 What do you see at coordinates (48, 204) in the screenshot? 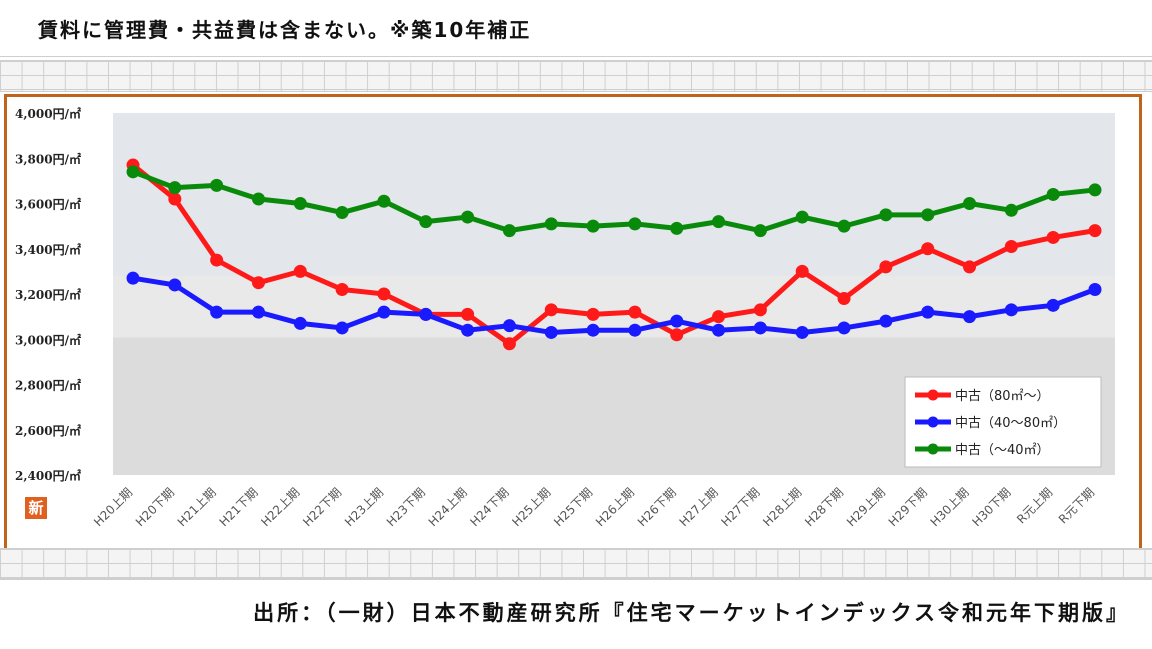
I see `y-tick-label: 3,600円/㎡` at bounding box center [48, 204].